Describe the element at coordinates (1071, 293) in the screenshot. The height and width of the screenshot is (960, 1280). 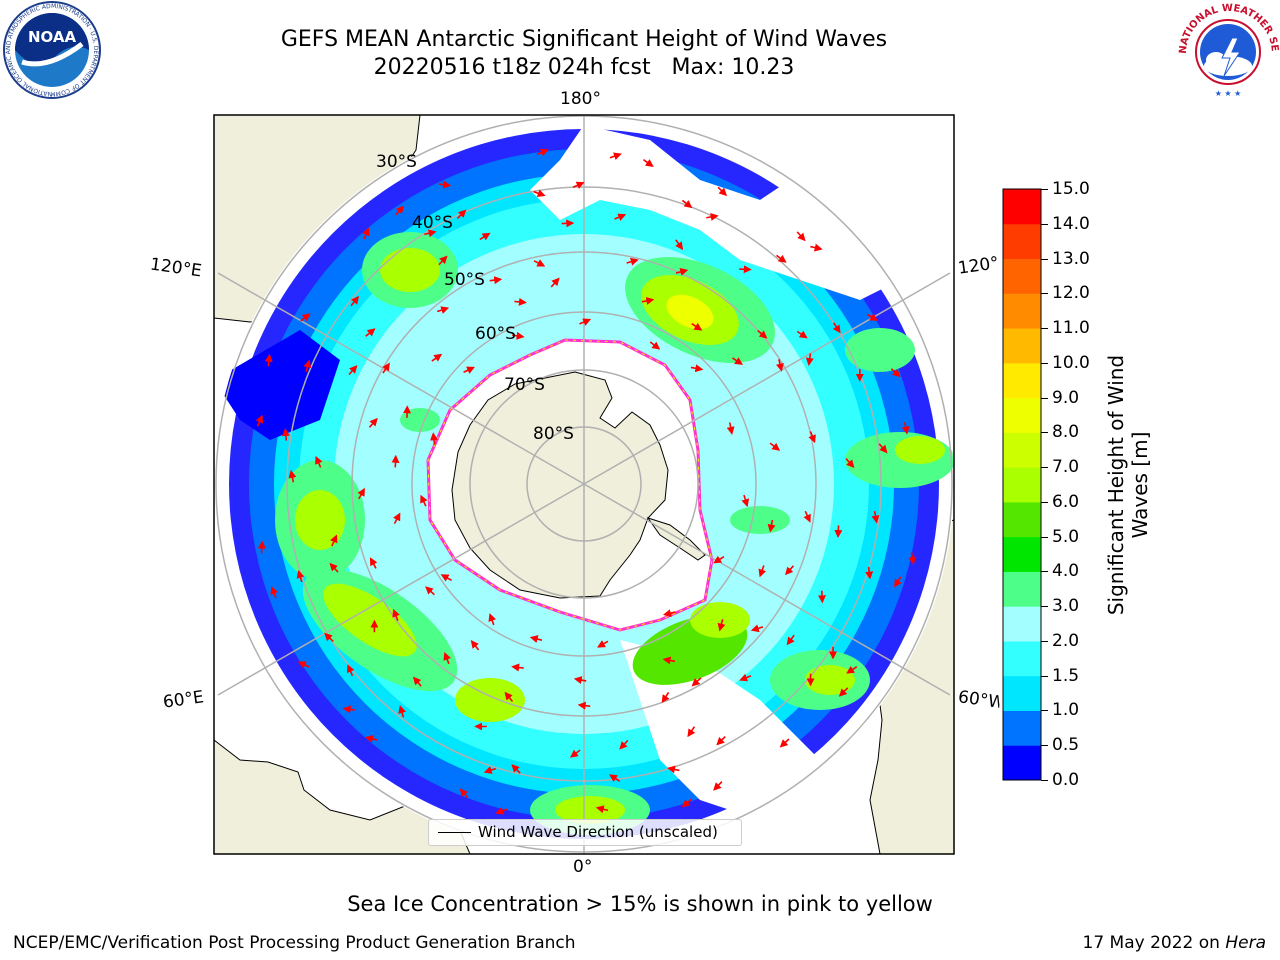
I see `colorbar-tick-label: 12.0` at that location.